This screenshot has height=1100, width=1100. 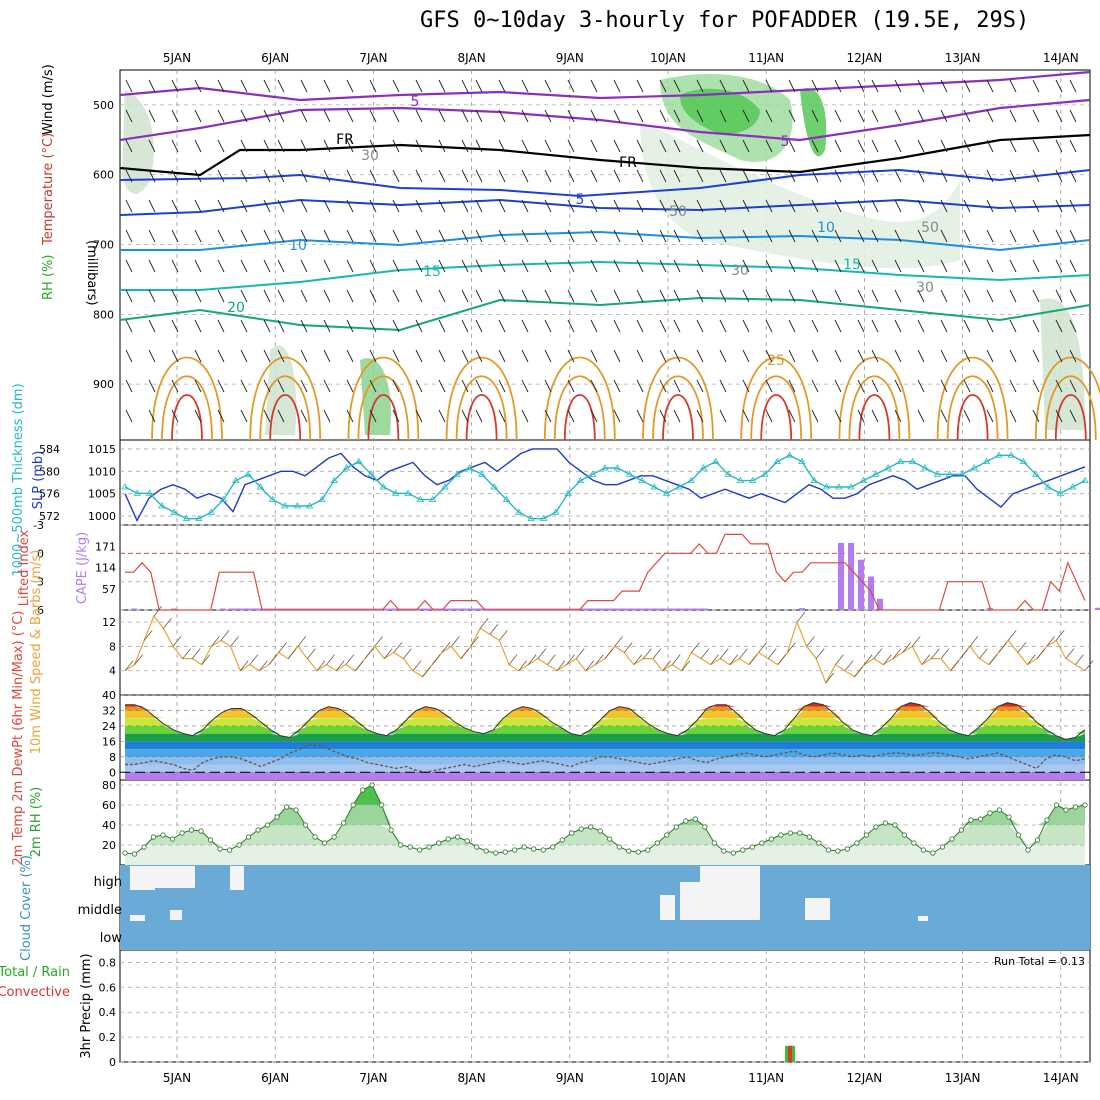 I want to click on pressure-tick-label: 900, so click(x=103, y=384).